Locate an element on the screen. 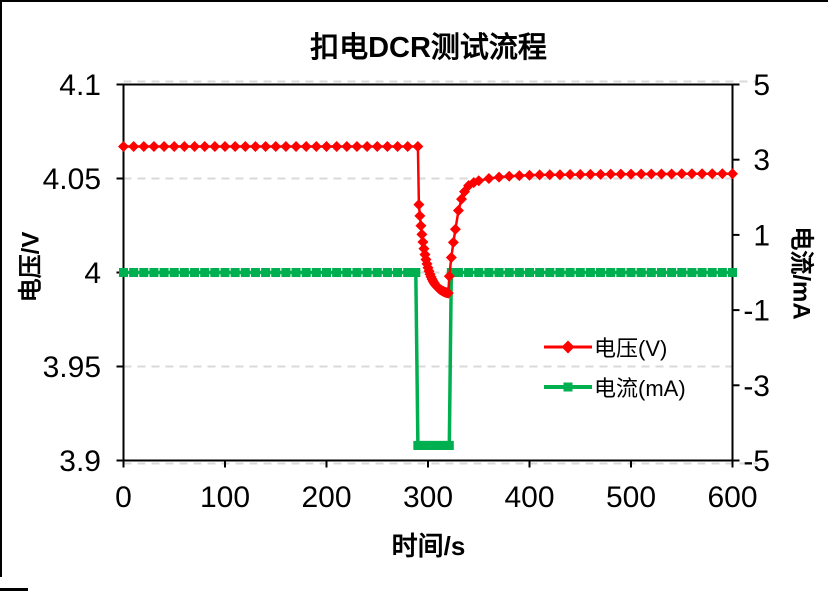 Image resolution: width=828 pixels, height=591 pixels. svg-text: 5 is located at coordinates (761, 85).